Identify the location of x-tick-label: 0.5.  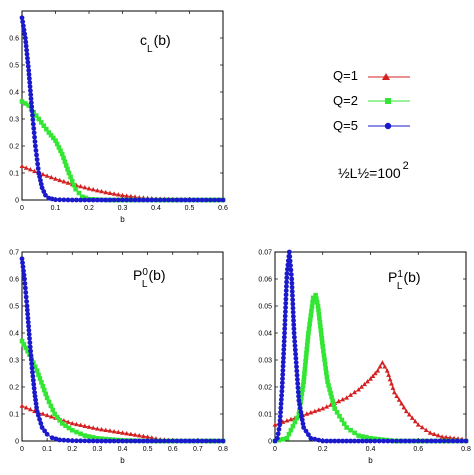
(148, 449).